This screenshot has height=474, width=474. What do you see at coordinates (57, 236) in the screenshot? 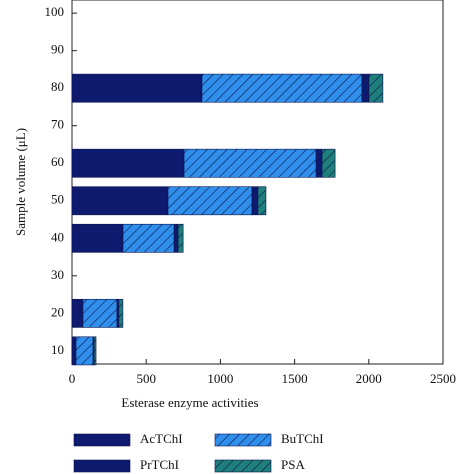
I see `y-tick-label: 40` at bounding box center [57, 236].